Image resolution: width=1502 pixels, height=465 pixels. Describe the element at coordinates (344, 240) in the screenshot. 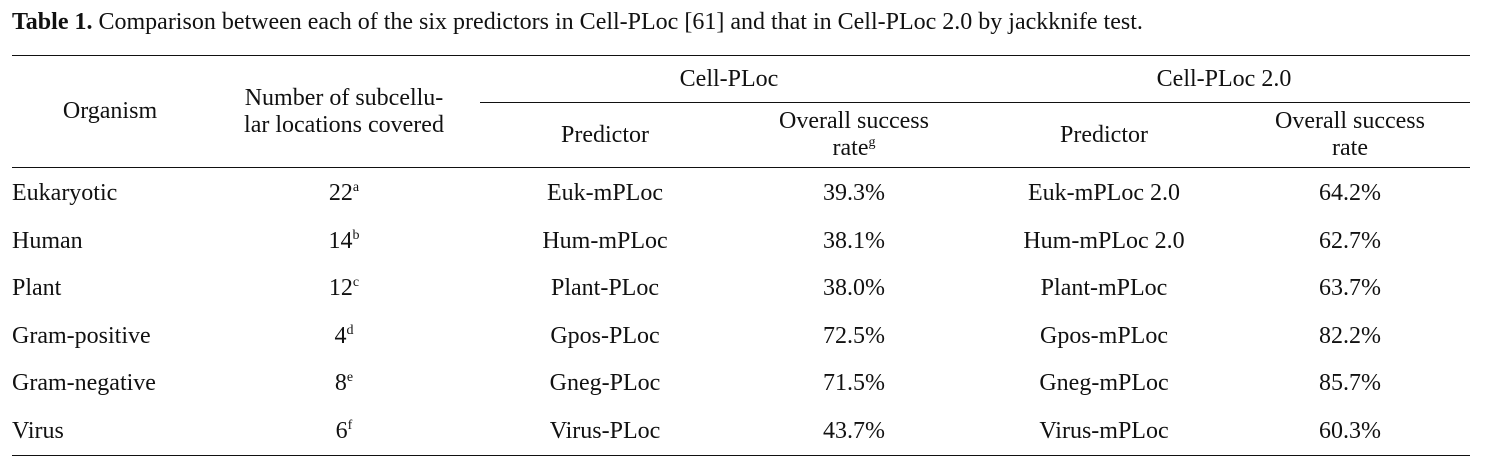

I see `cell-locations: 14b` at that location.